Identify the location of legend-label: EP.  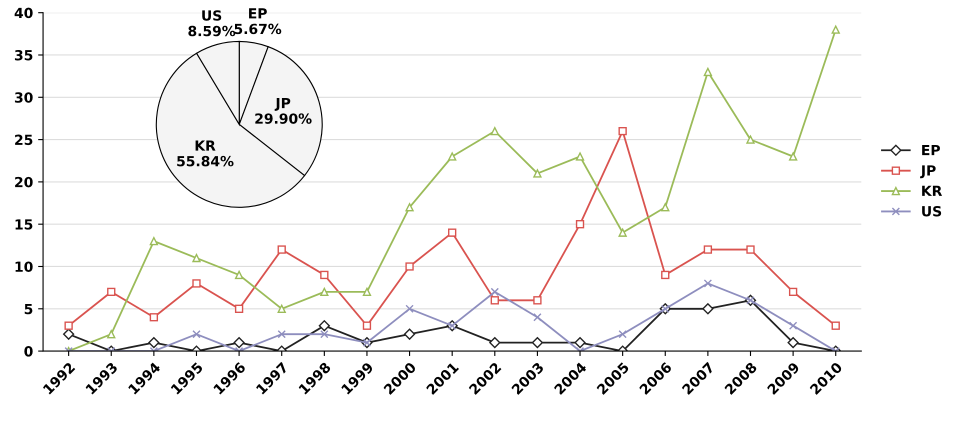
(931, 150).